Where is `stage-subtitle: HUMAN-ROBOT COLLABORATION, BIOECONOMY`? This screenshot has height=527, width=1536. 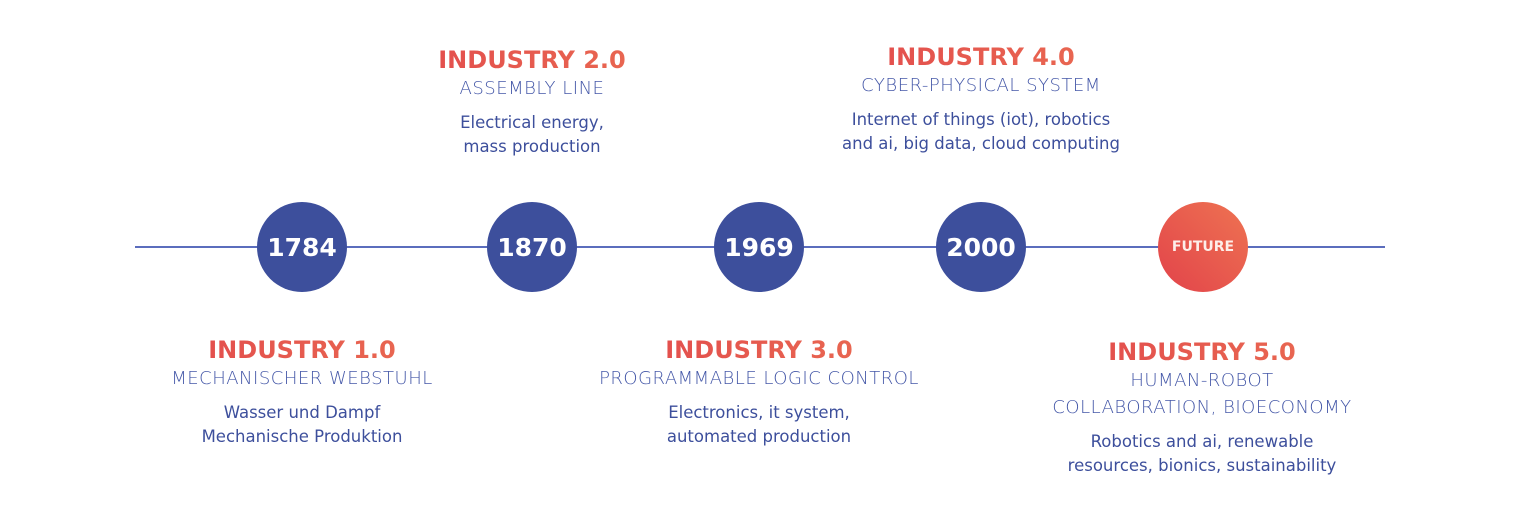 stage-subtitle: HUMAN-ROBOT COLLABORATION, BIOECONOMY is located at coordinates (1202, 394).